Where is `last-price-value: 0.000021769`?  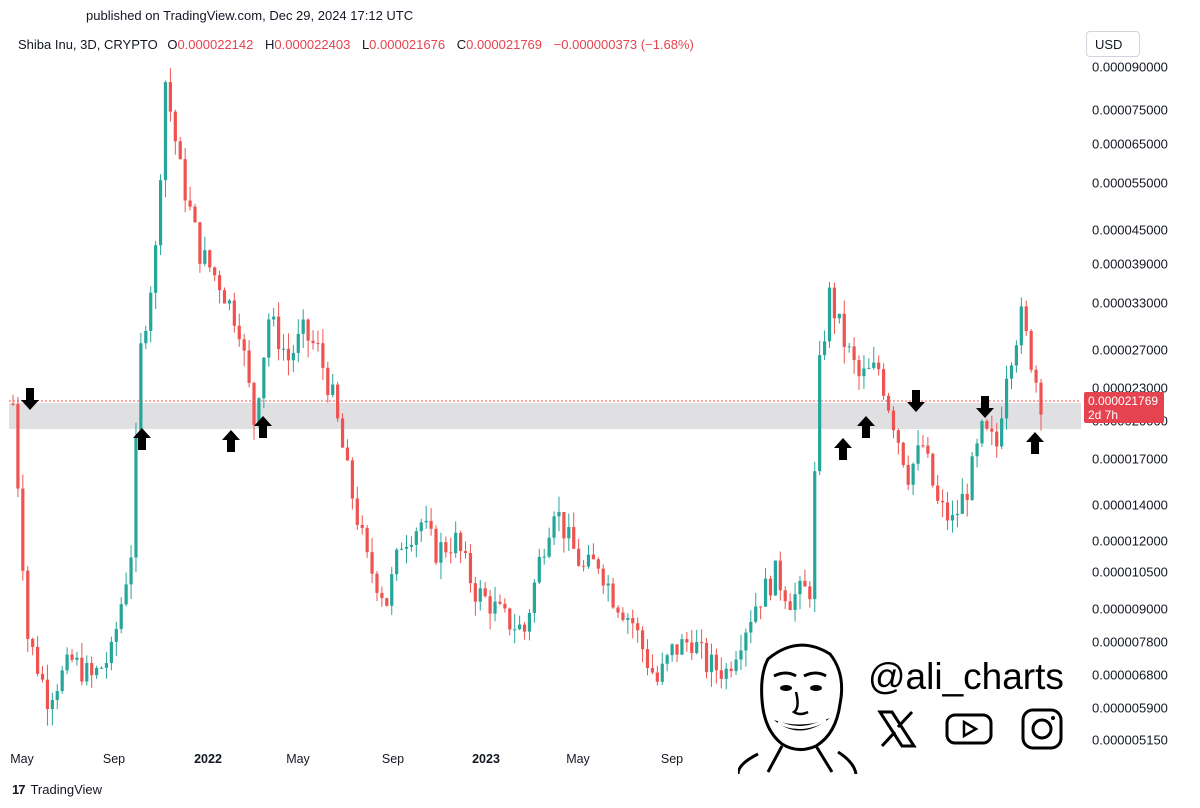
last-price-value: 0.000021769 is located at coordinates (1123, 401).